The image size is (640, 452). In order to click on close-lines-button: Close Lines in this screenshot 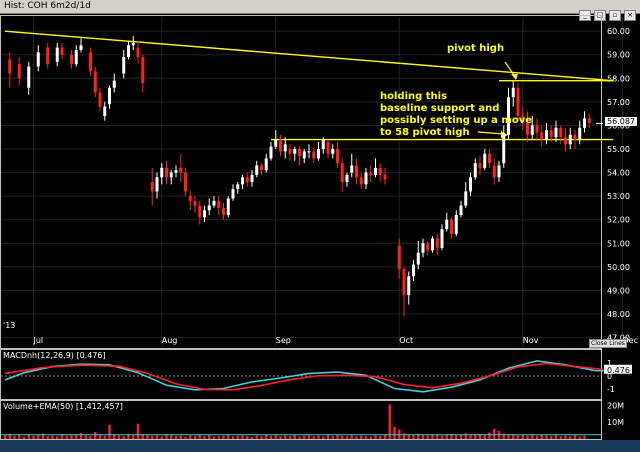, I will do `click(608, 343)`.